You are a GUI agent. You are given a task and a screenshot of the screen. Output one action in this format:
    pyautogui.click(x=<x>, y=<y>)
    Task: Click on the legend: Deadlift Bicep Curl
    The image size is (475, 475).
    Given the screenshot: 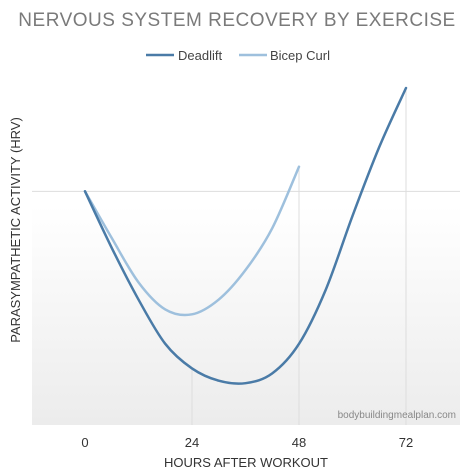 What is the action you would take?
    pyautogui.click(x=238, y=55)
    